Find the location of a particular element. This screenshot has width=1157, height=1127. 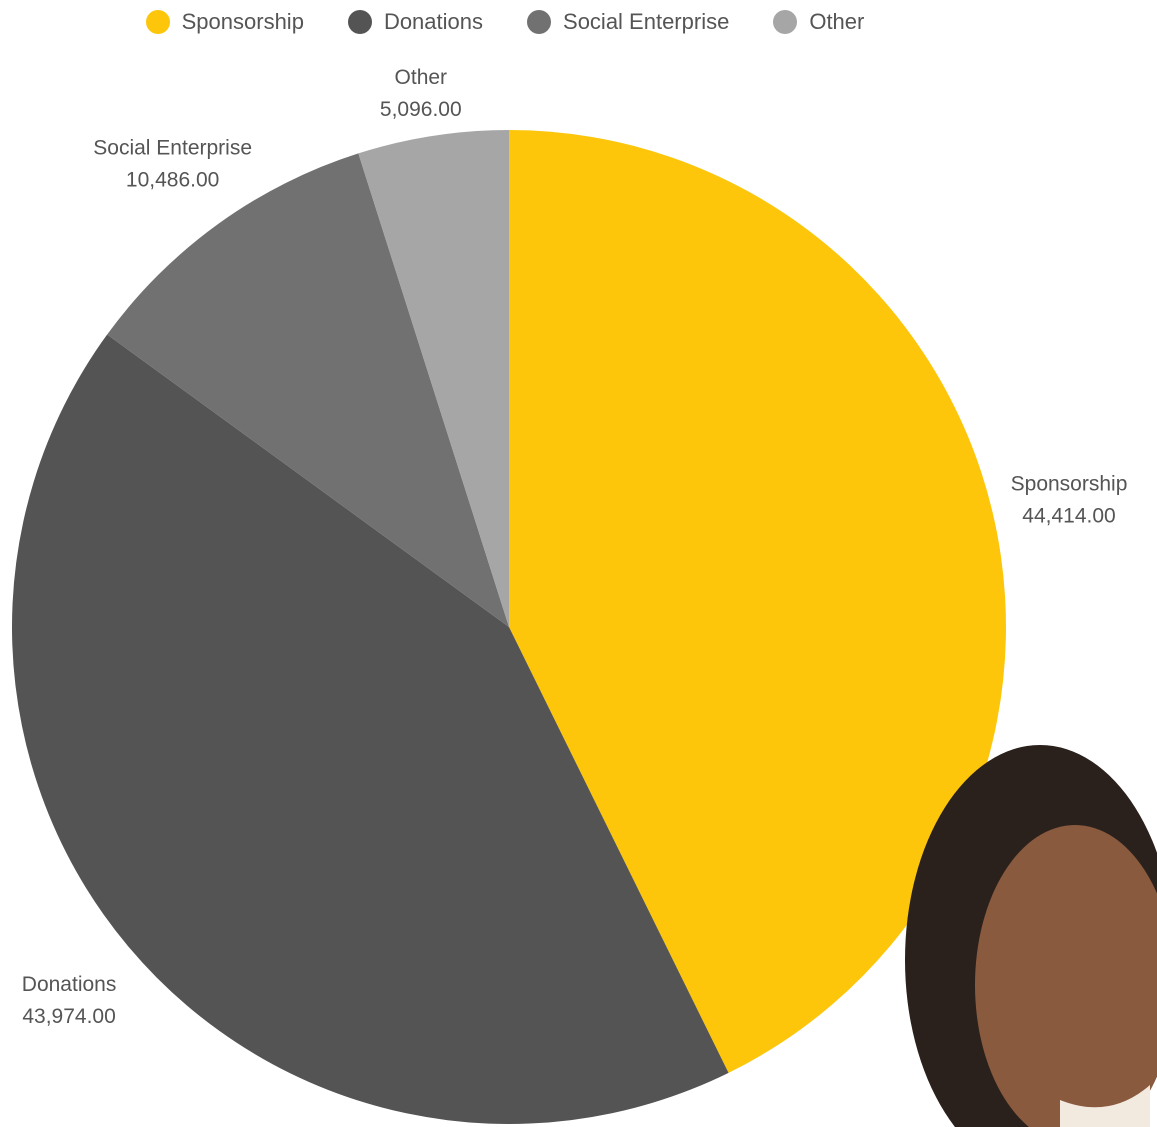

legend-item: Social Enterprise is located at coordinates (628, 22).